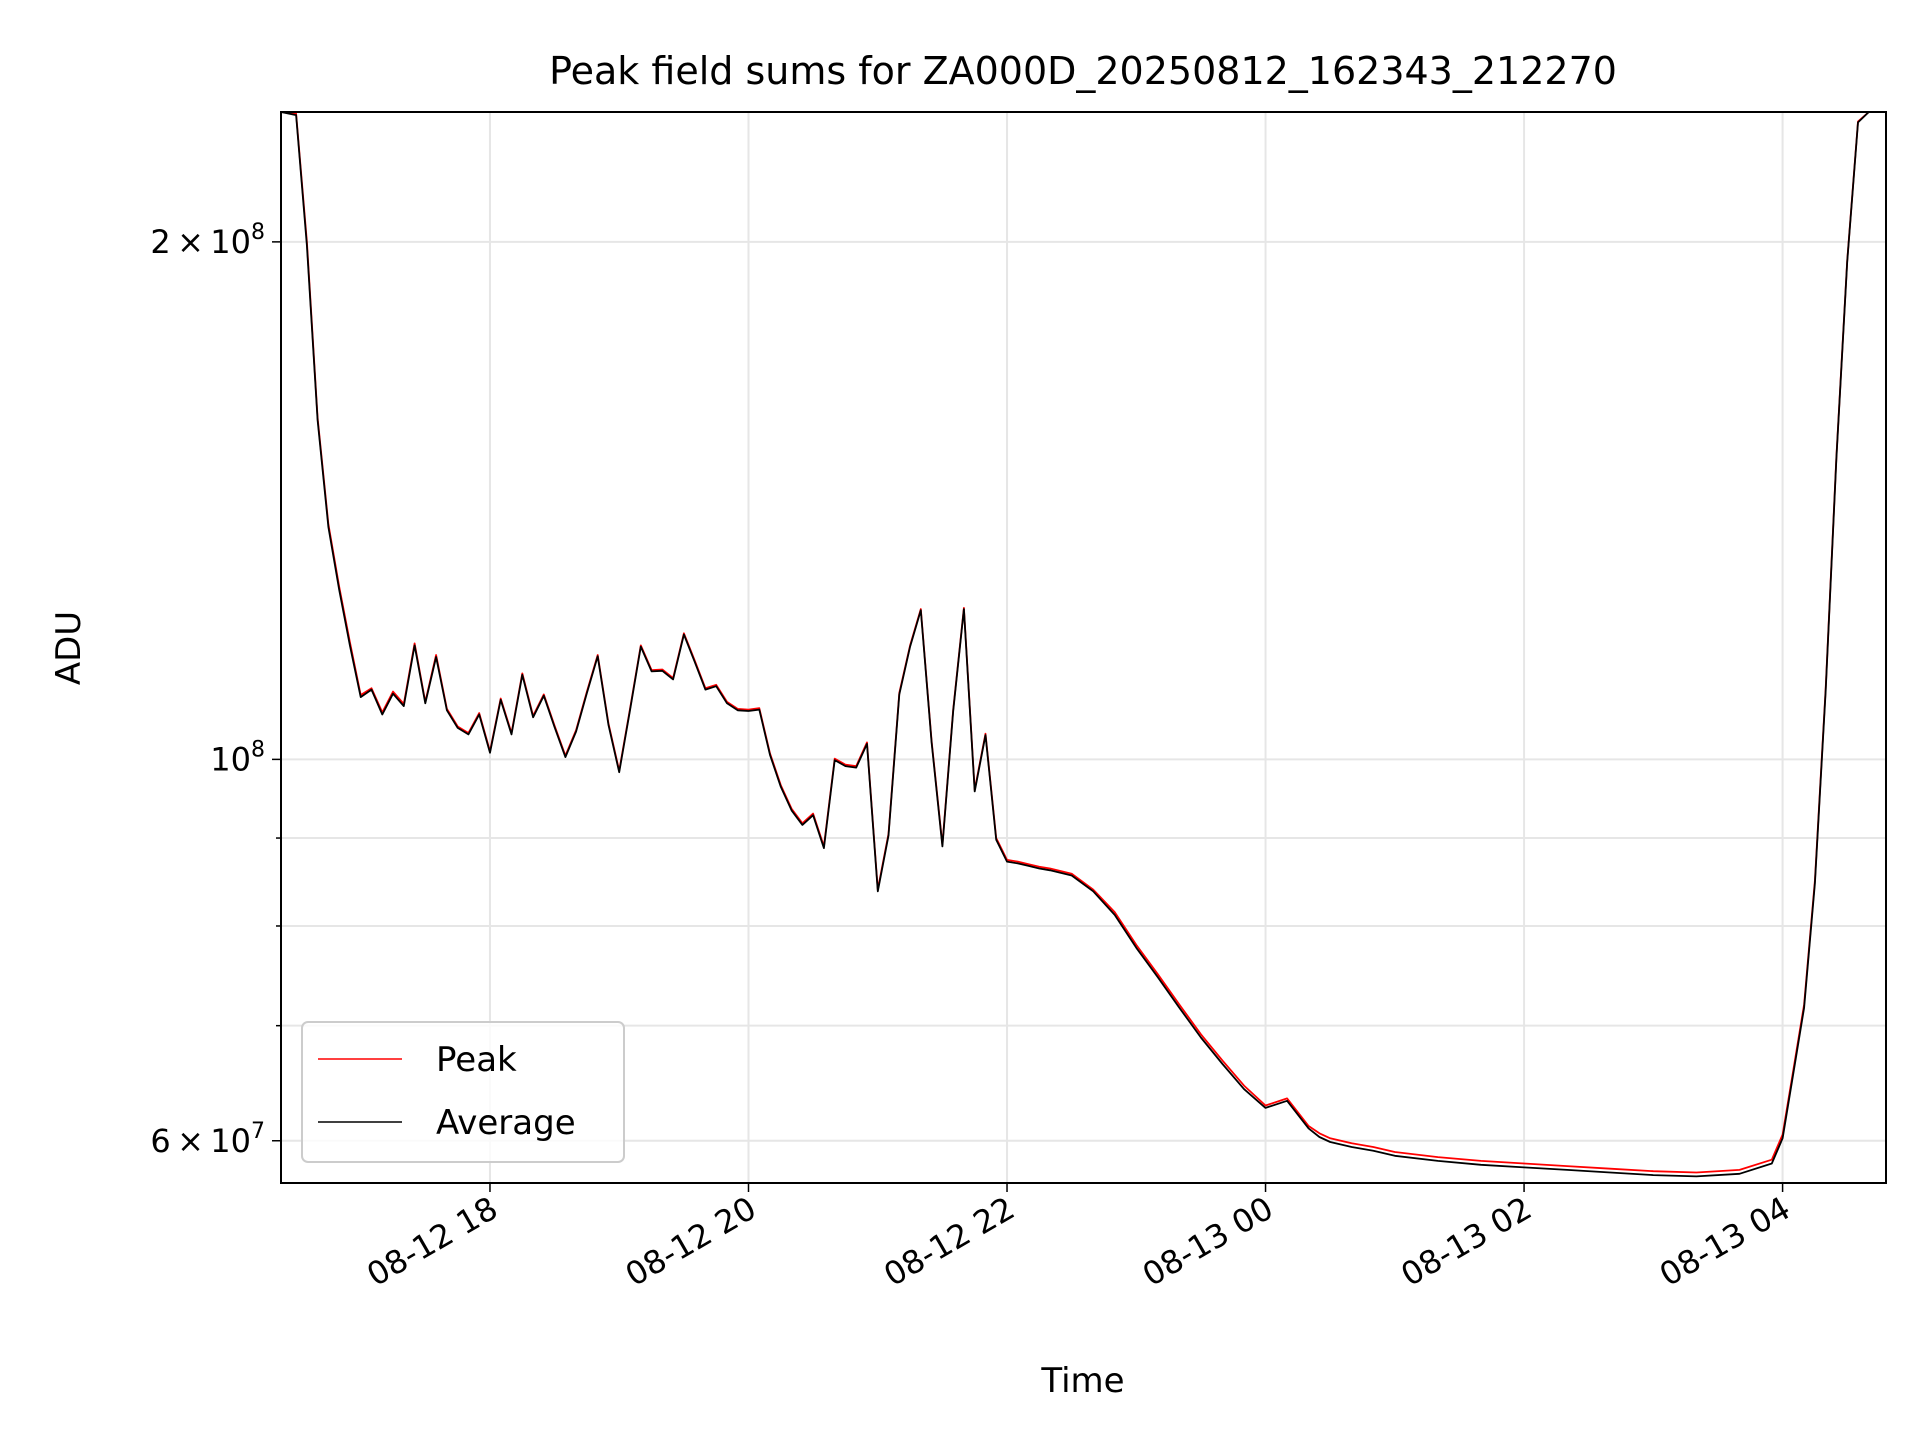 The height and width of the screenshot is (1440, 1920). I want to click on y-tick-label: 108, so click(237, 757).